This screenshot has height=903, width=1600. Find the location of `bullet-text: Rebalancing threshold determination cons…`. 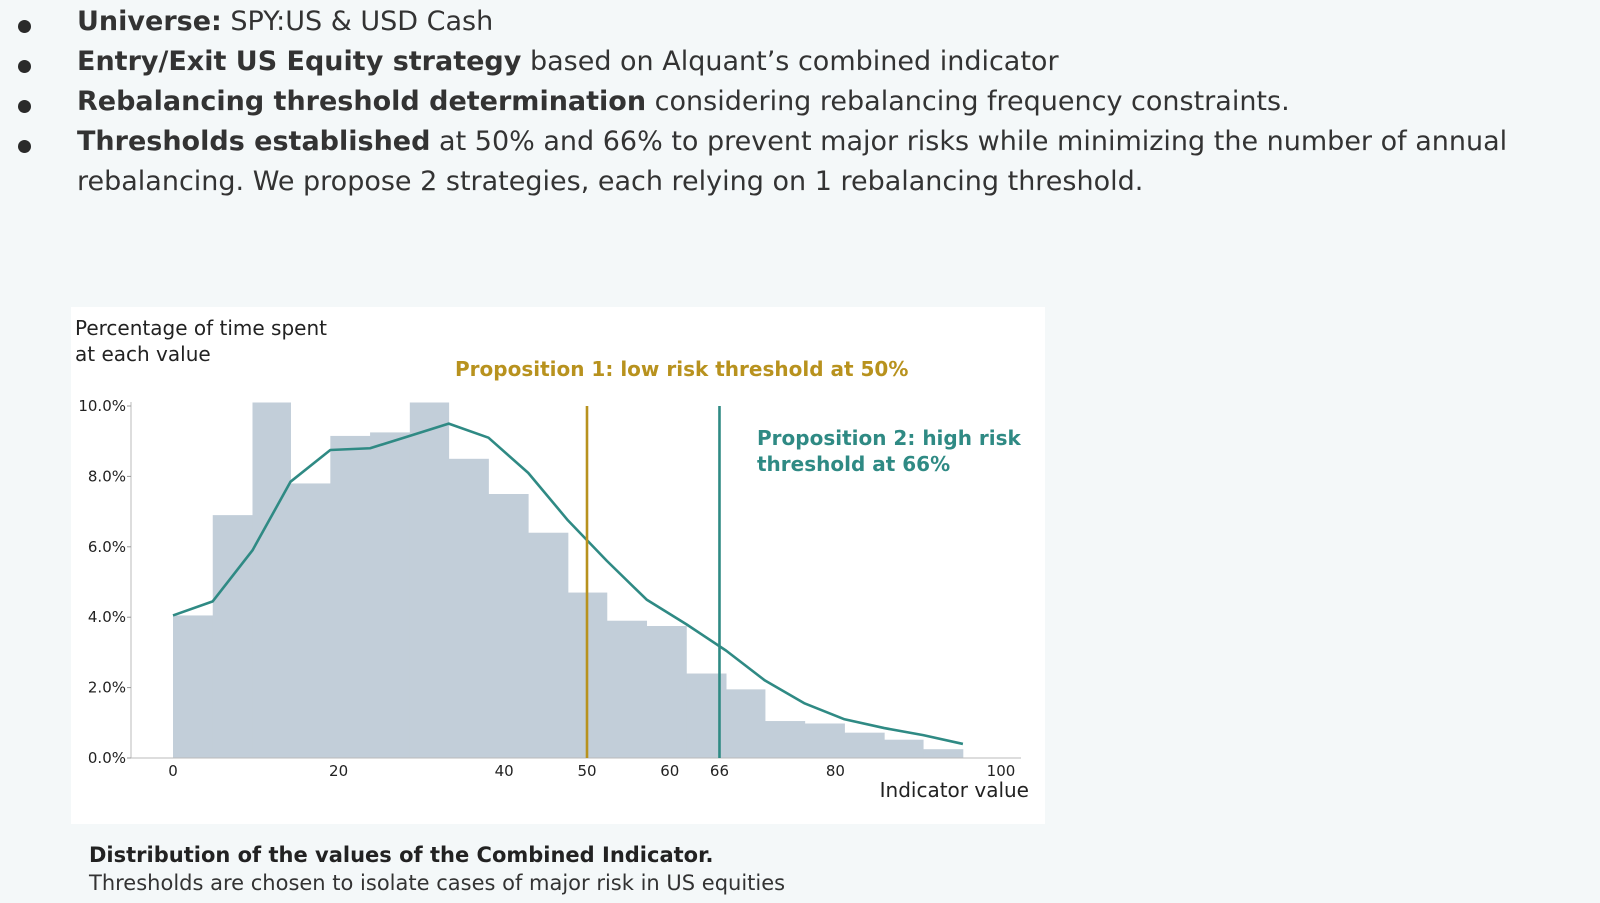

bullet-text: Rebalancing threshold determination cons… is located at coordinates (837, 102).